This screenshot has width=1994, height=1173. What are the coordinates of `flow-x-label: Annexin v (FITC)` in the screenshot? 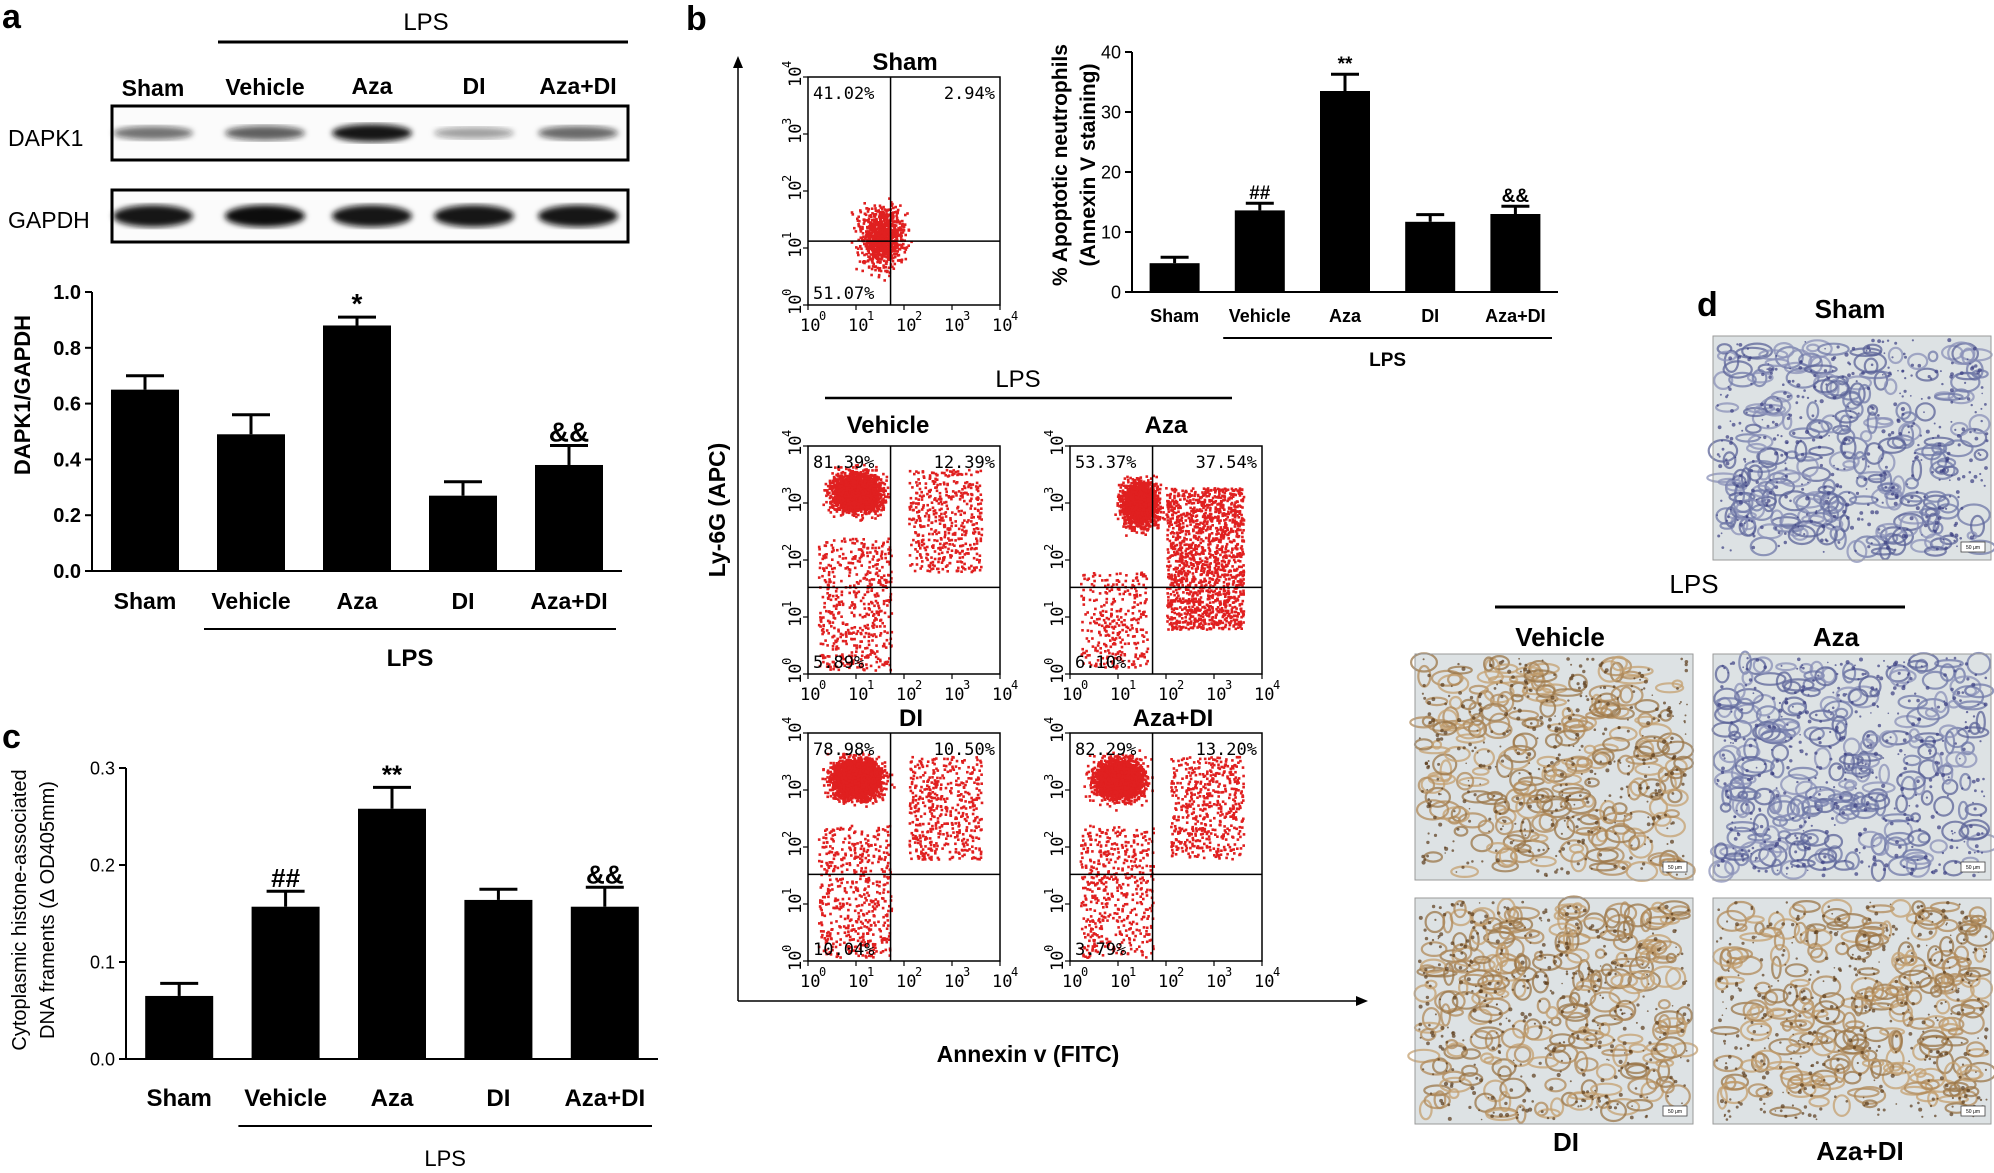 It's located at (1028, 1054).